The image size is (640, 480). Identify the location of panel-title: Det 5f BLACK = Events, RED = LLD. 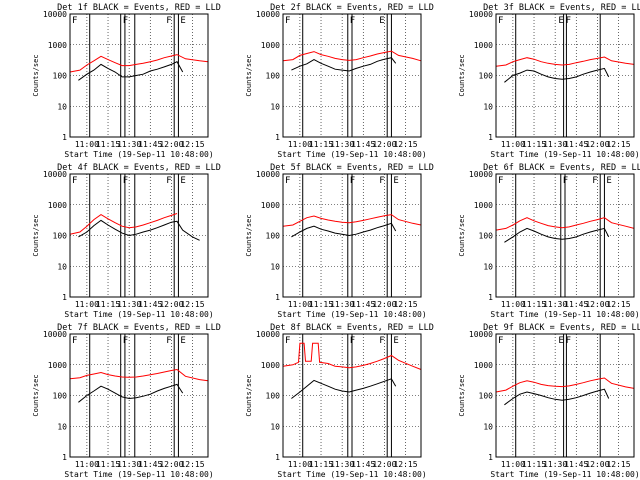
(352, 168).